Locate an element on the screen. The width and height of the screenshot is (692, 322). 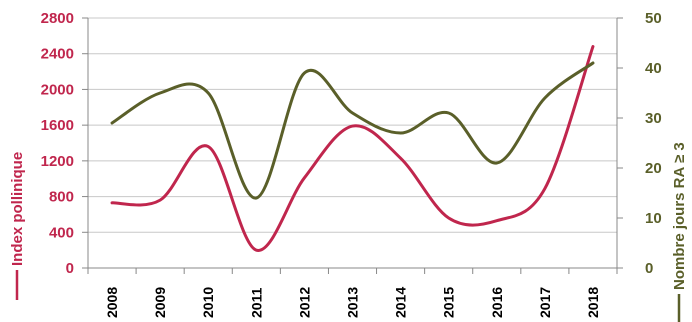
right-tick-label: 50 is located at coordinates (653, 18).